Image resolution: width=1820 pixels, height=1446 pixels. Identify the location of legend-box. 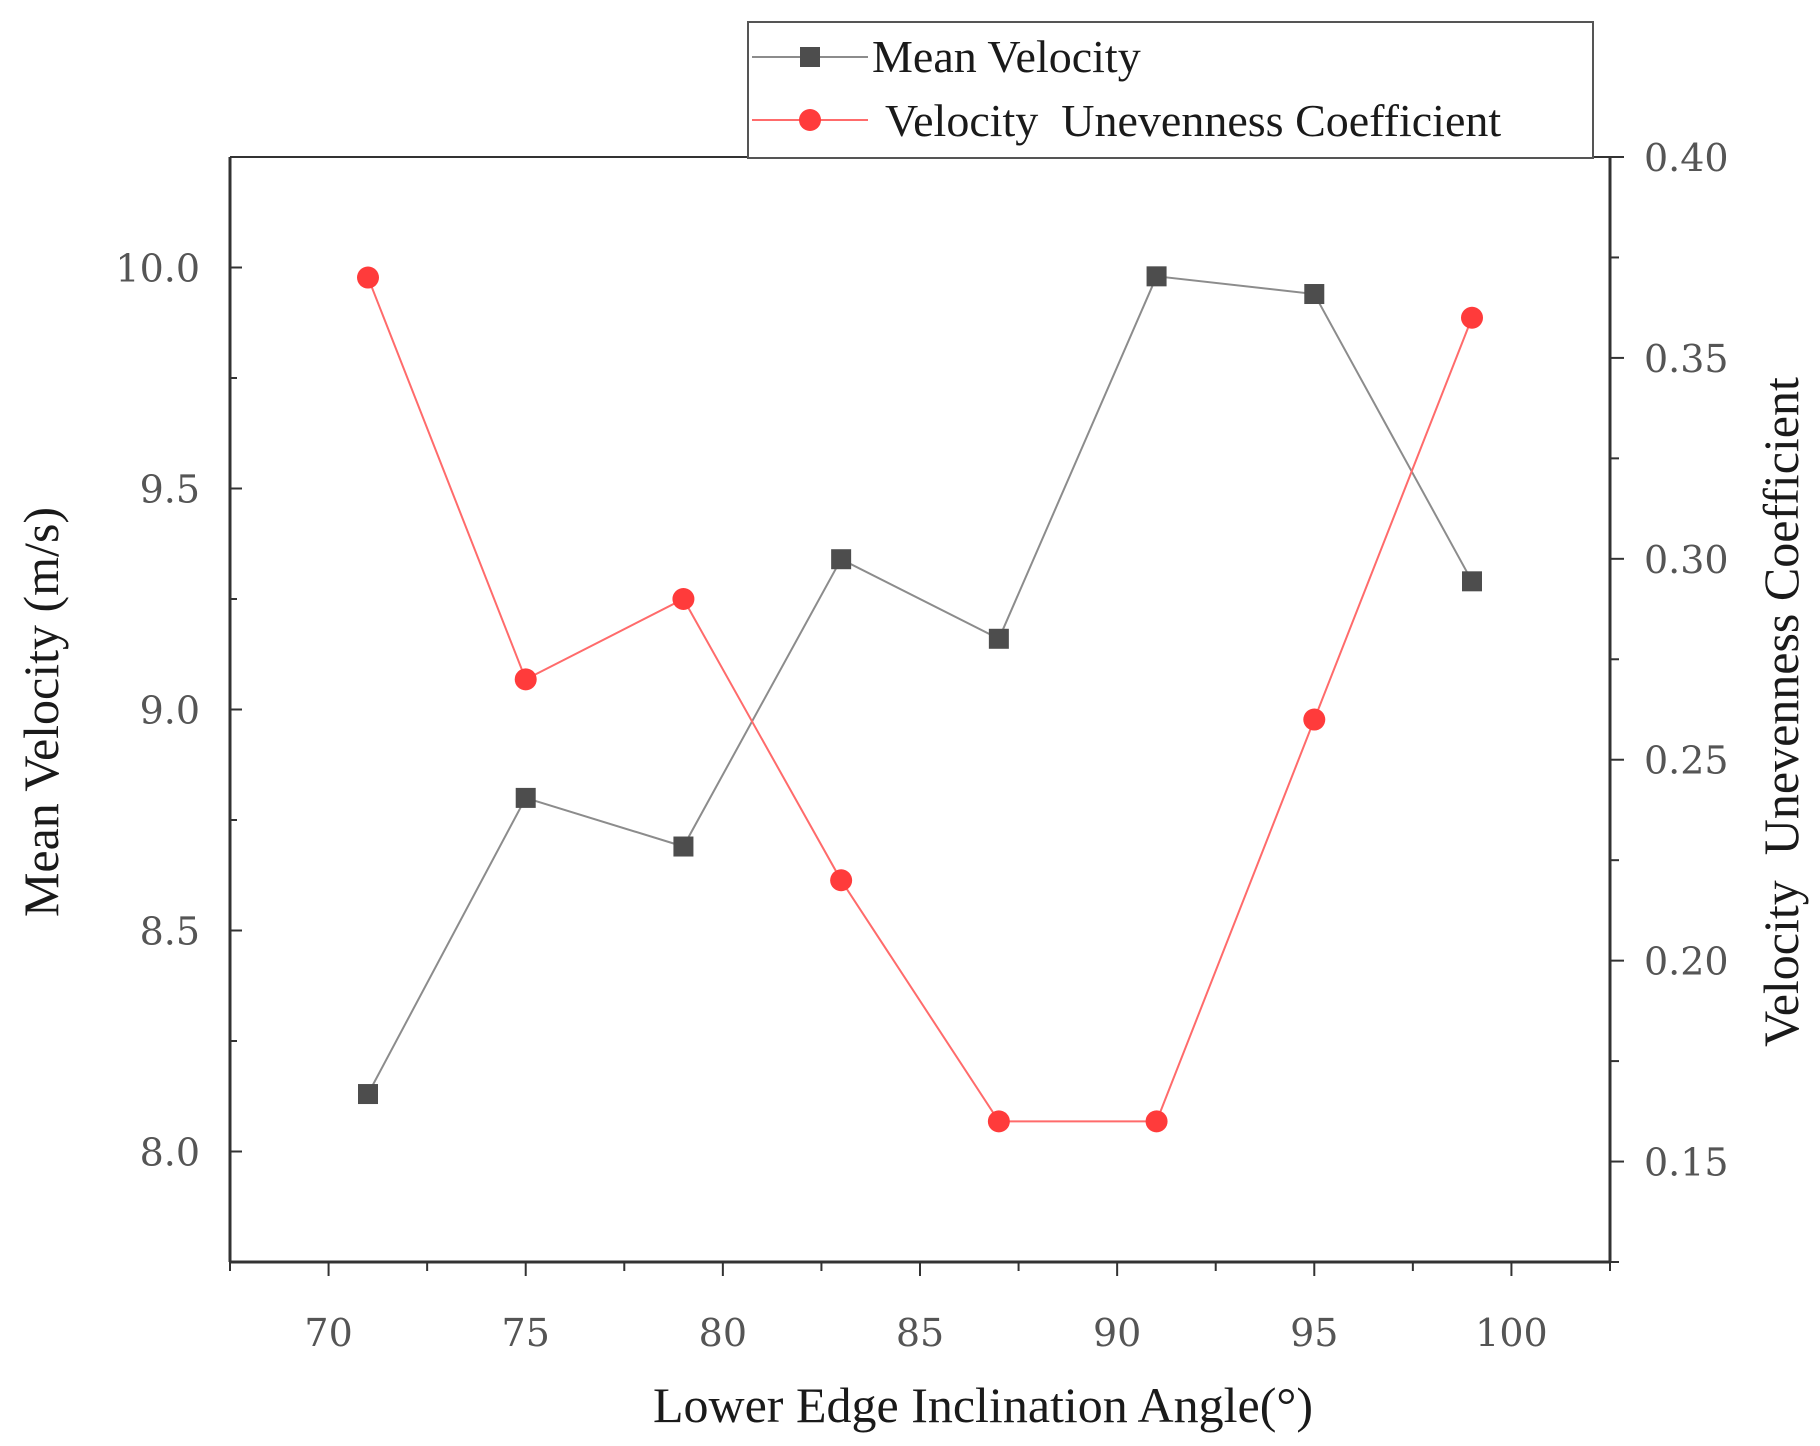
(1170, 90).